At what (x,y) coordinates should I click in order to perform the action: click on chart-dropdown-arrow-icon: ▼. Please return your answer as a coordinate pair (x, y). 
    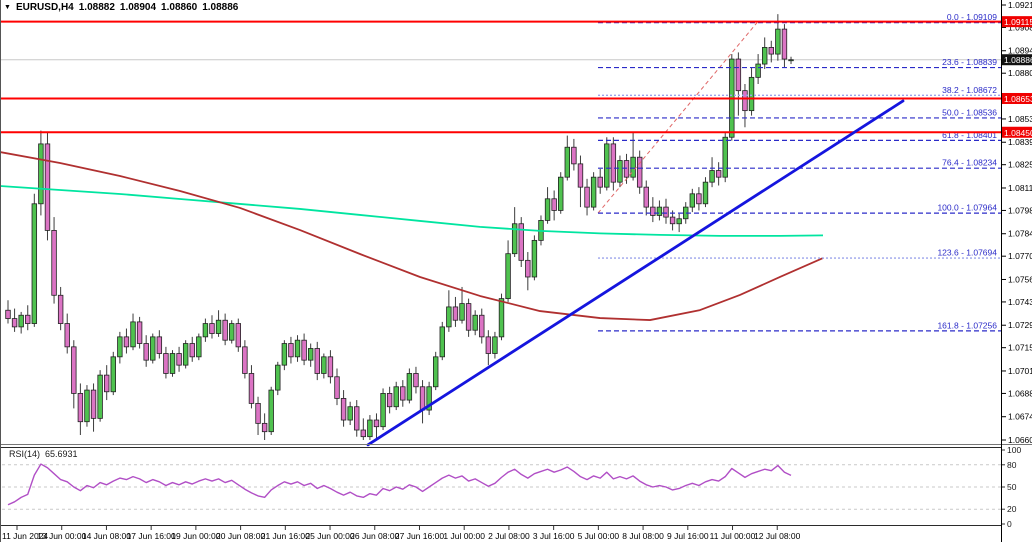
    Looking at the image, I should click on (7, 7).